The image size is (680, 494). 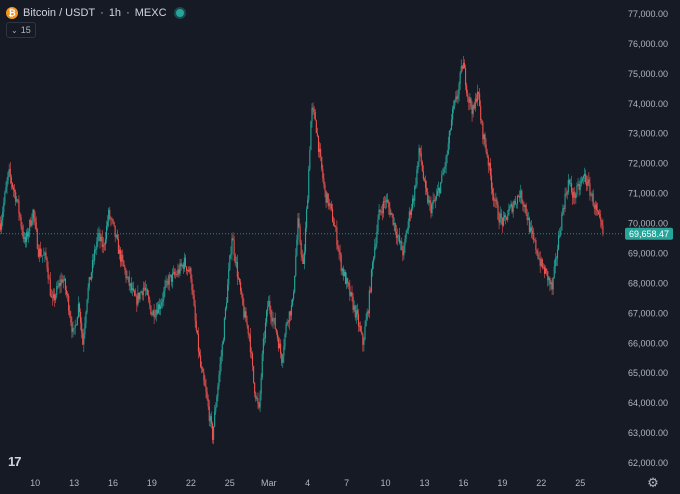 I want to click on symbol-header: ₿ Bitcoin / USDT · 1h · MEXC, so click(x=95, y=13).